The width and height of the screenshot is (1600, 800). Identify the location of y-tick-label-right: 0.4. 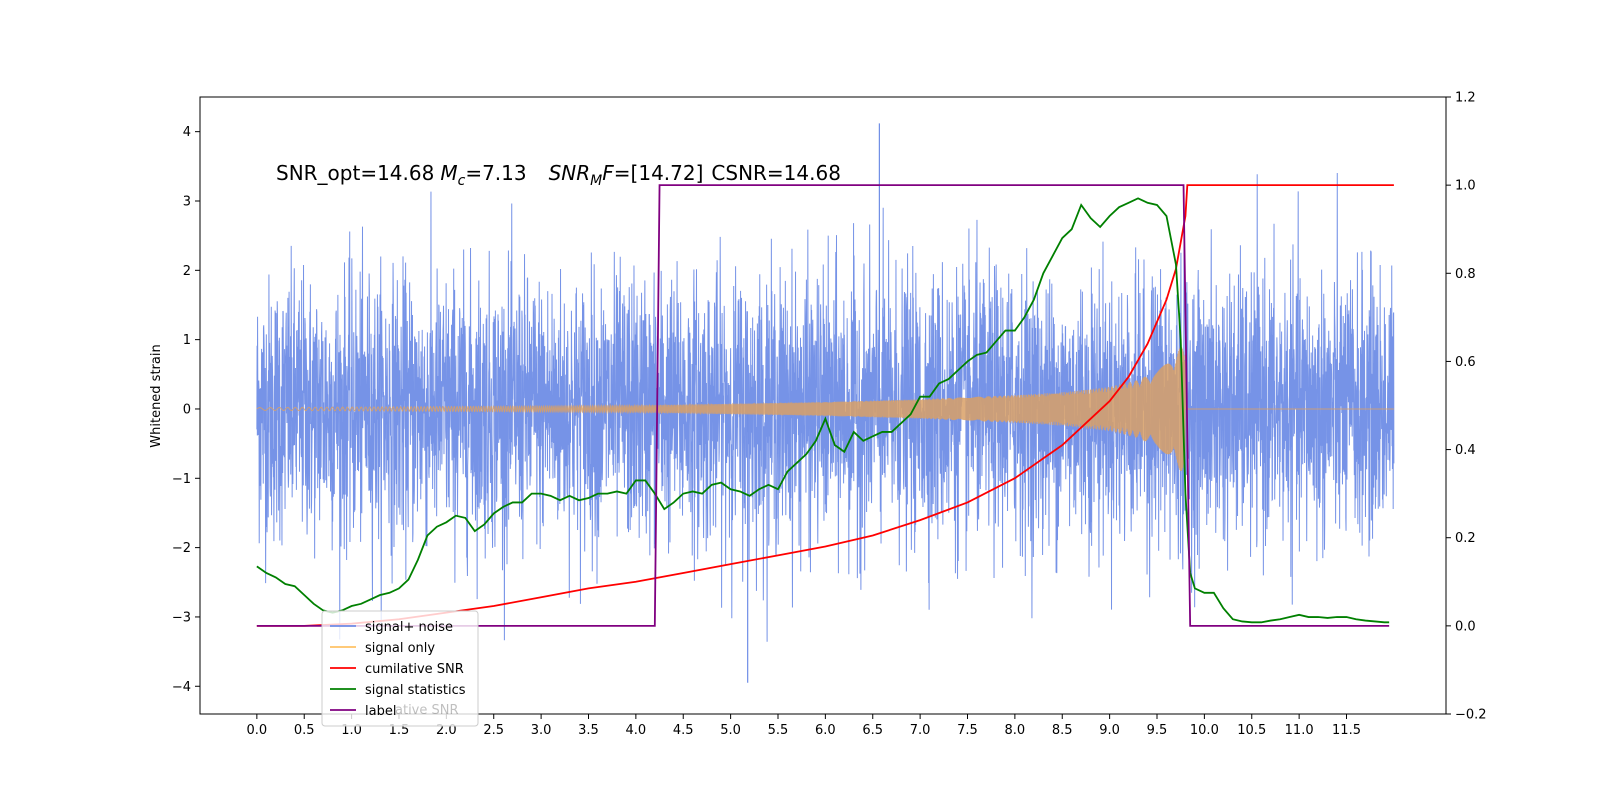
(1465, 450).